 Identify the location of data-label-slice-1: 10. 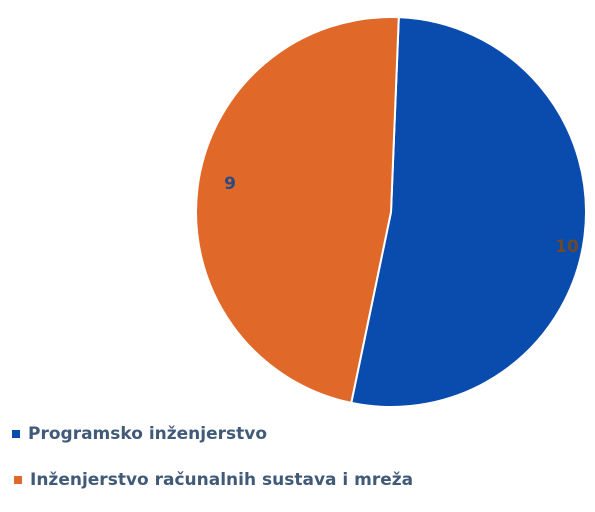
(567, 247).